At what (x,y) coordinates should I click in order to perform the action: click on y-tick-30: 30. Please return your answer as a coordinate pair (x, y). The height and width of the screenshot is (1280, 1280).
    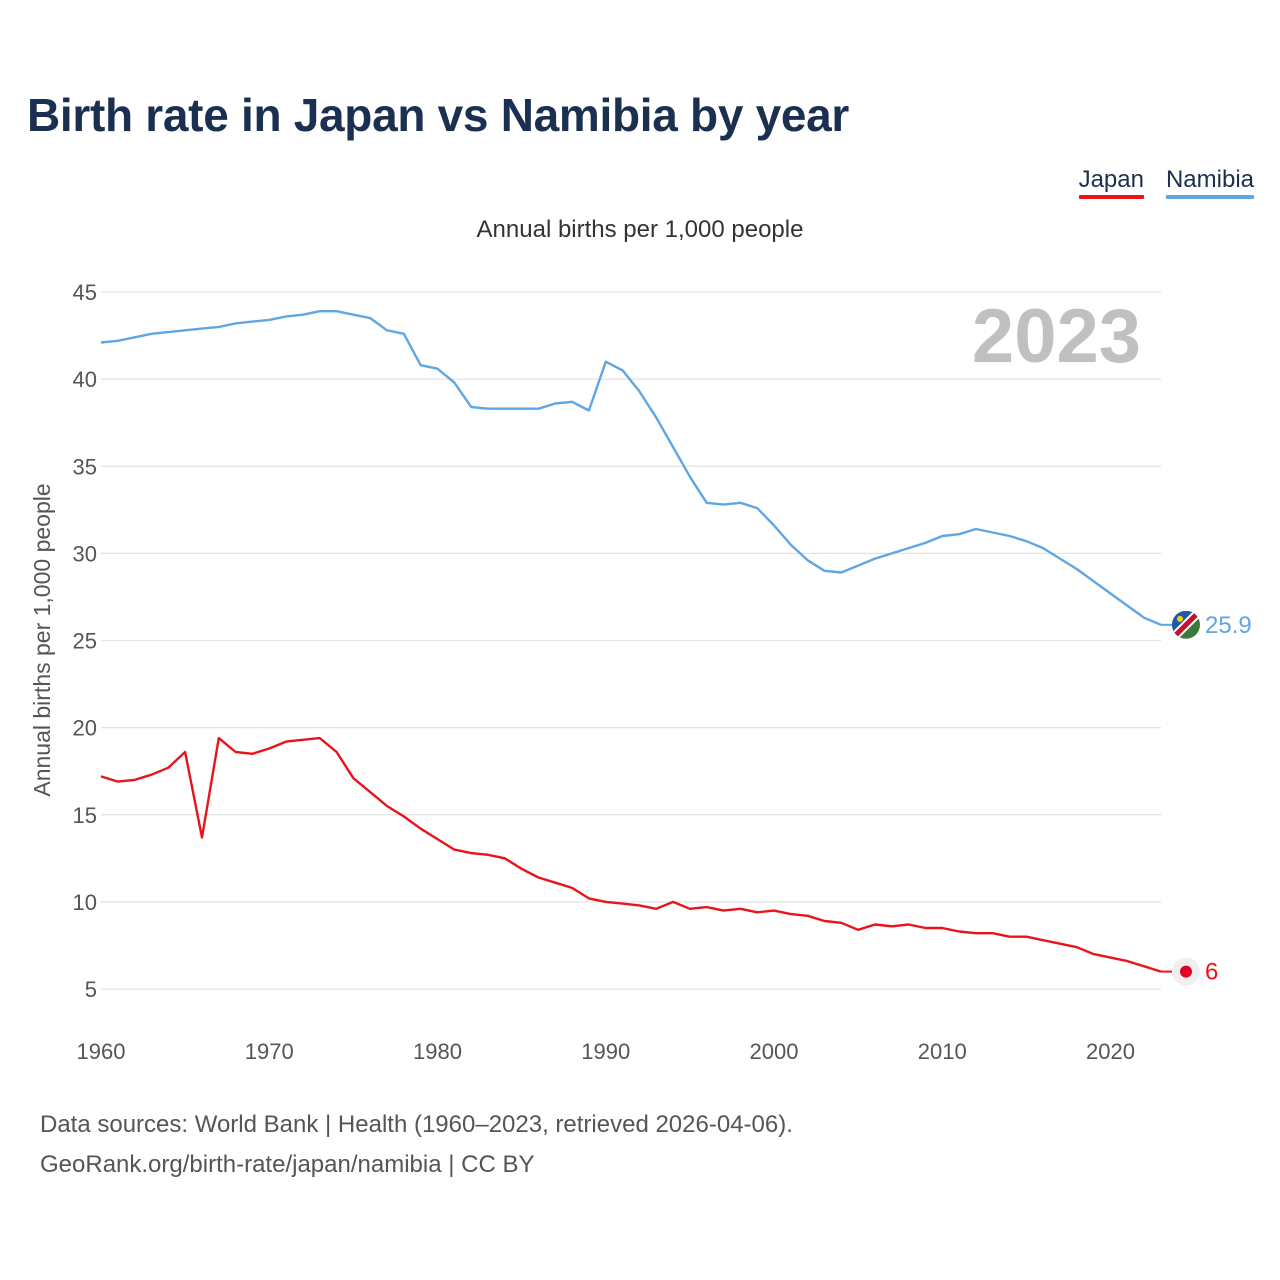
    Looking at the image, I should click on (85, 553).